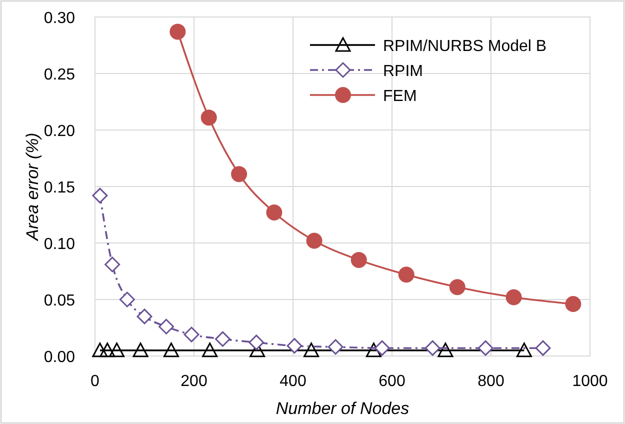  What do you see at coordinates (465, 46) in the screenshot?
I see `legend-label: RPIM/NURBS Model B` at bounding box center [465, 46].